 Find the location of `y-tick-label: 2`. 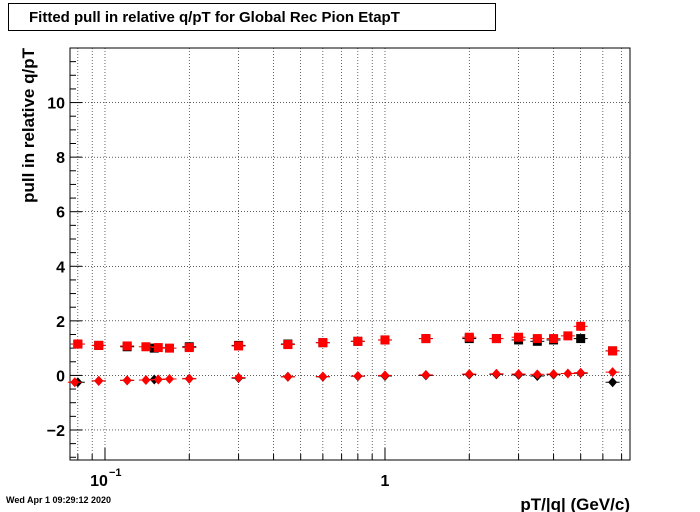

y-tick-label: 2 is located at coordinates (60, 322).